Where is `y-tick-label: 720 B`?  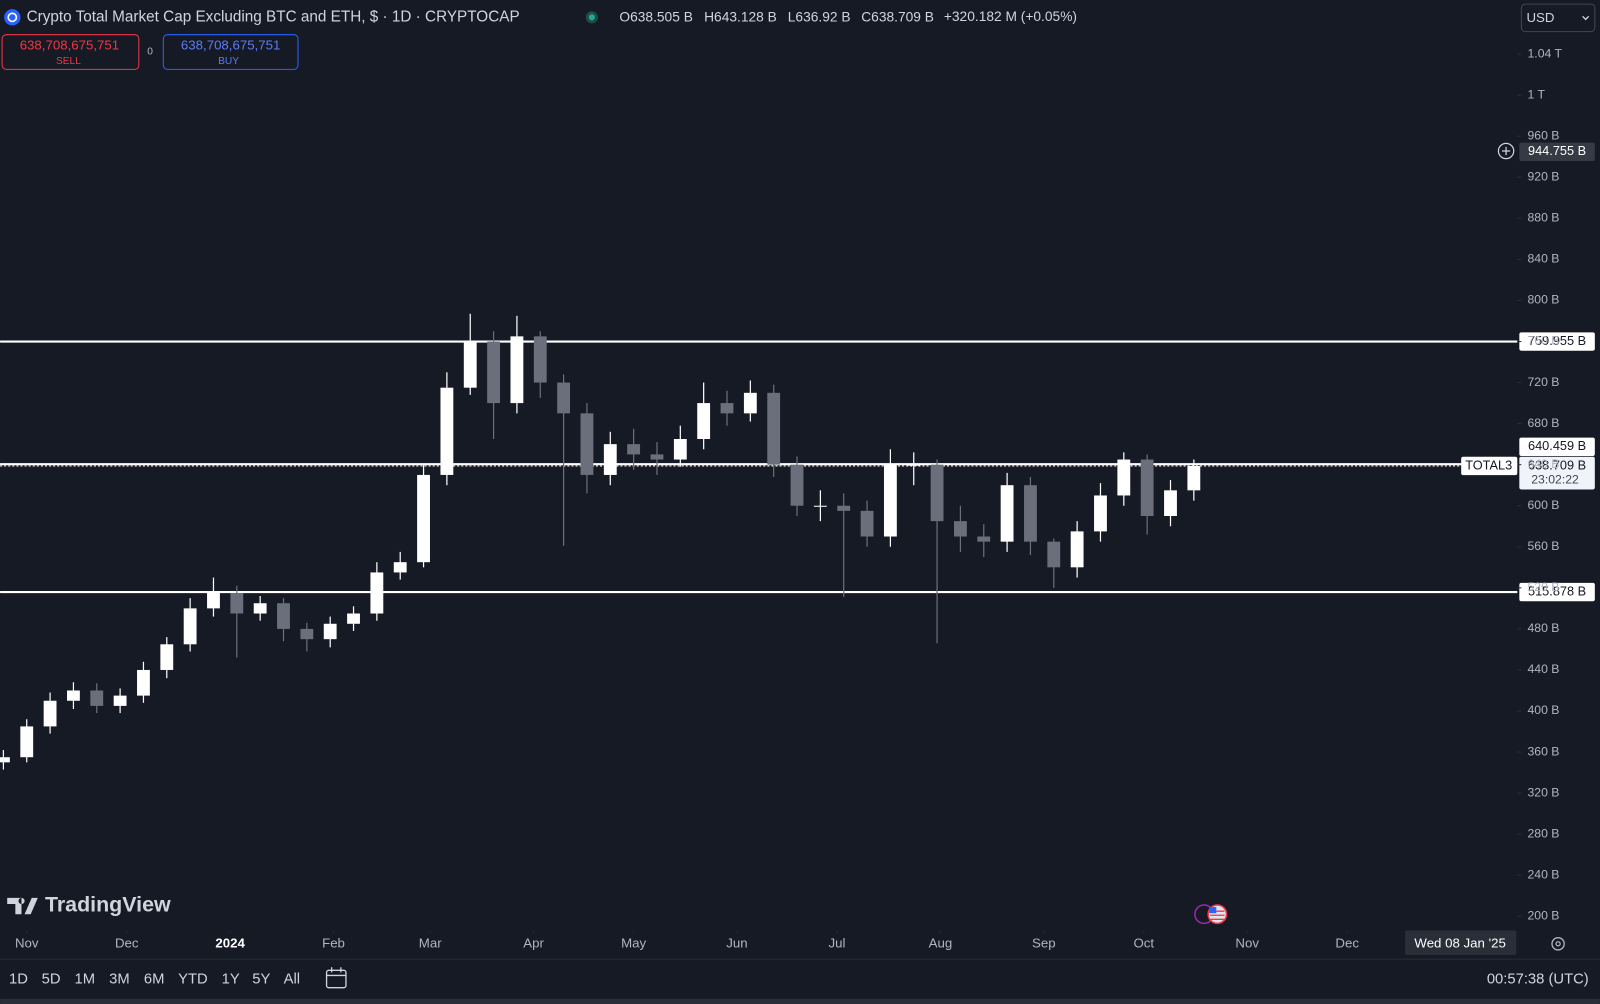
y-tick-label: 720 B is located at coordinates (1543, 382).